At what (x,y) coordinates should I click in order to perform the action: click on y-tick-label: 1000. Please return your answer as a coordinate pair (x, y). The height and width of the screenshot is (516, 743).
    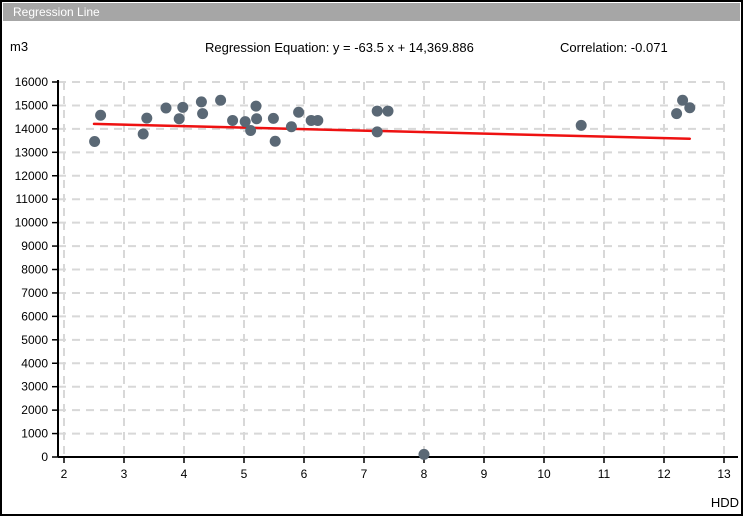
    Looking at the image, I should click on (34, 434).